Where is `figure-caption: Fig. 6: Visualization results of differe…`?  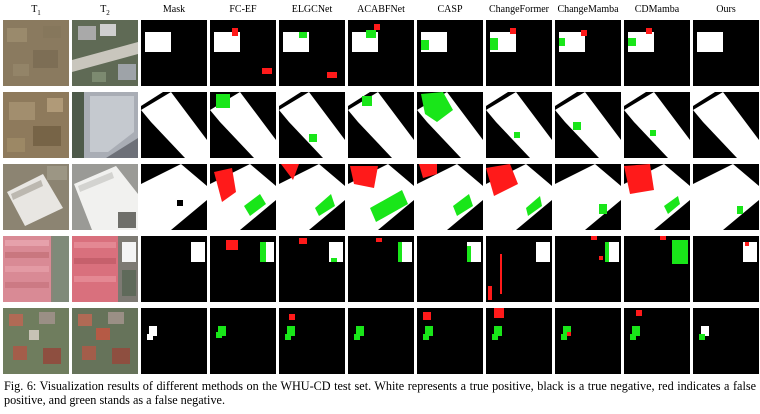
figure-caption: Fig. 6: Visualization results of differe… is located at coordinates (380, 393).